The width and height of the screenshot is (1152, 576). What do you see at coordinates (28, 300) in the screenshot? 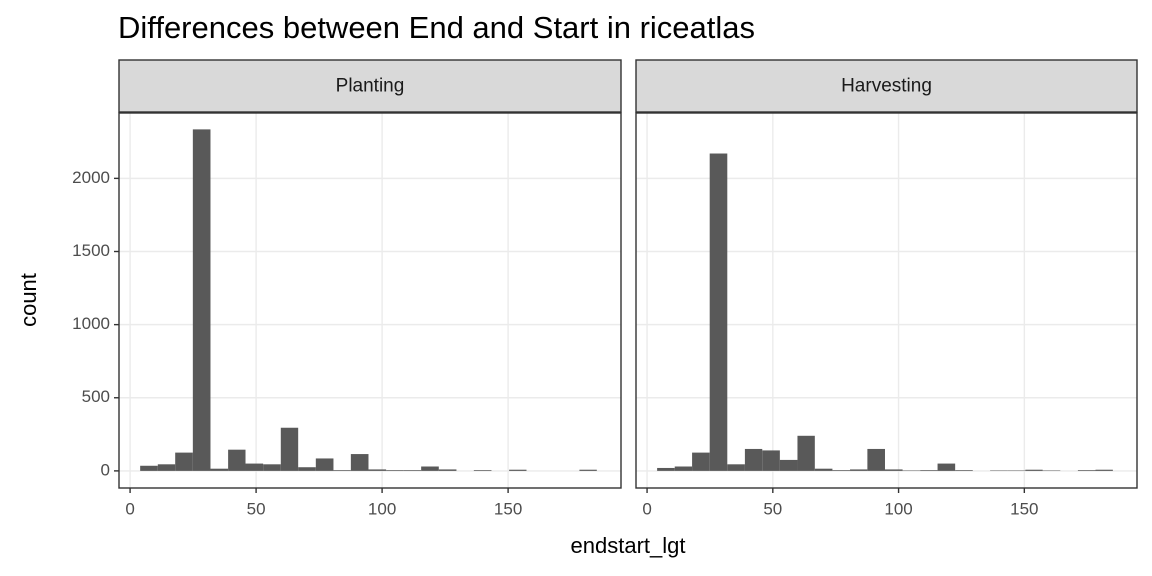
I see `y-axis-label: count` at bounding box center [28, 300].